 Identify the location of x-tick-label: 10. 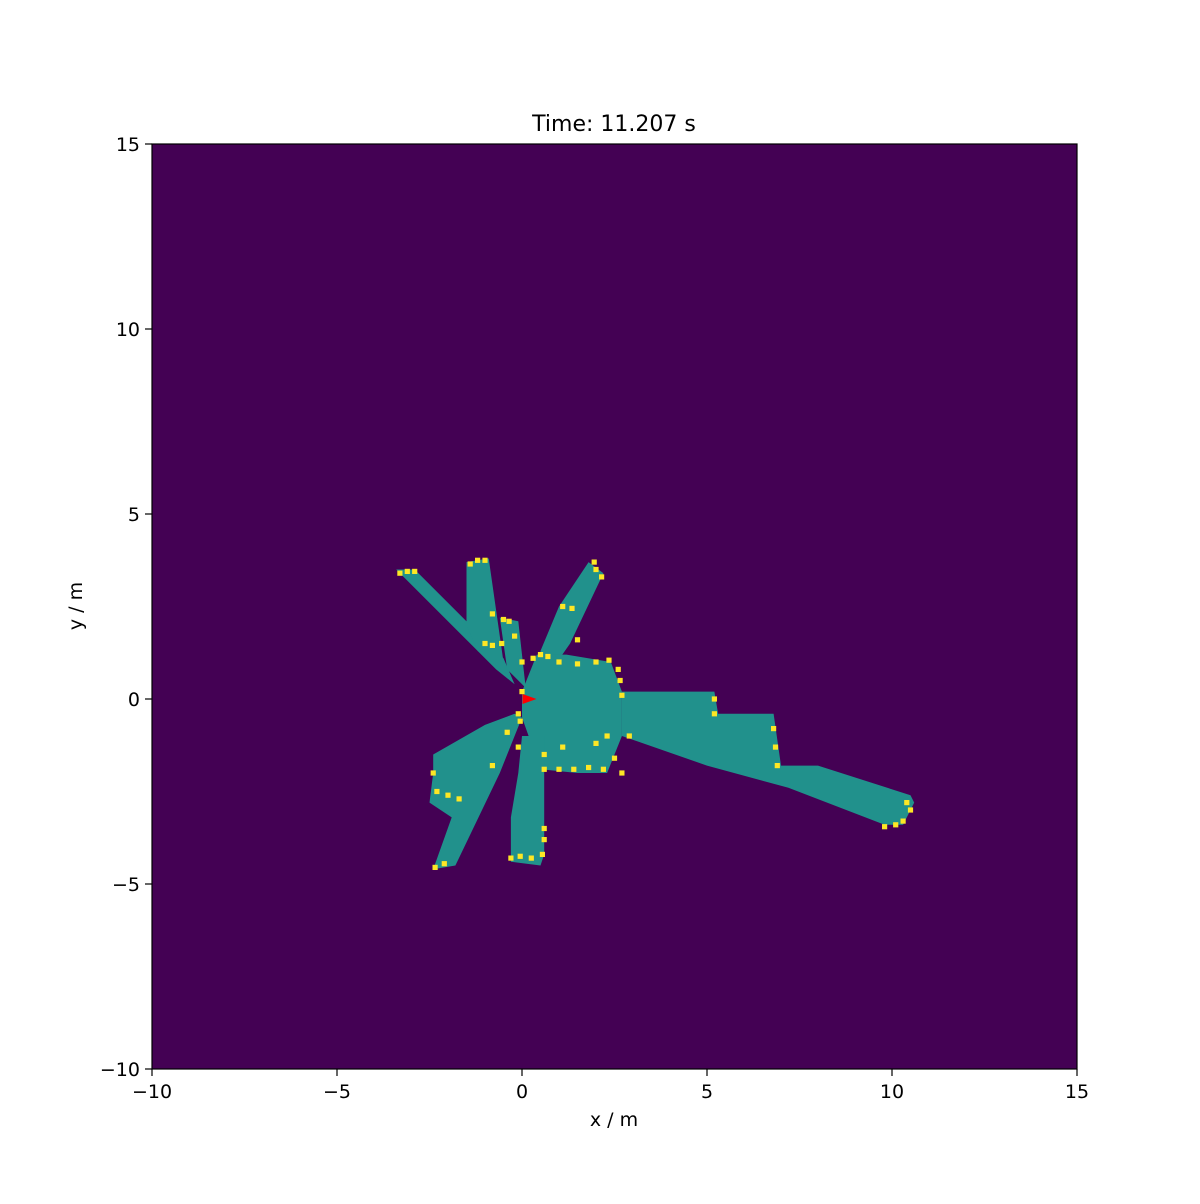
(892, 1092).